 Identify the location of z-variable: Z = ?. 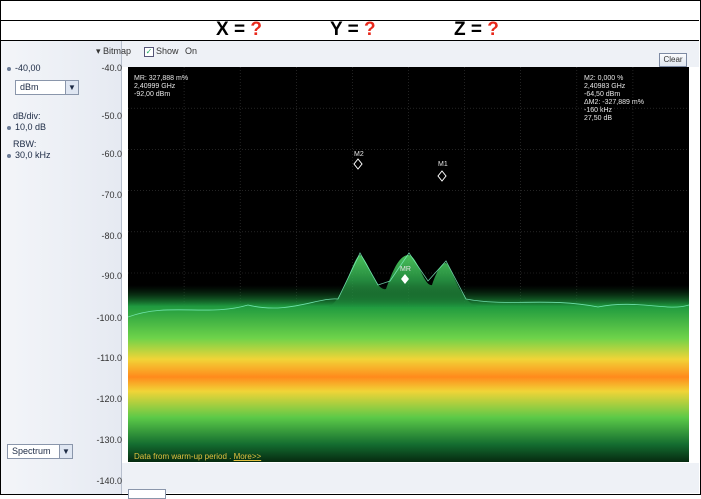
(476, 30).